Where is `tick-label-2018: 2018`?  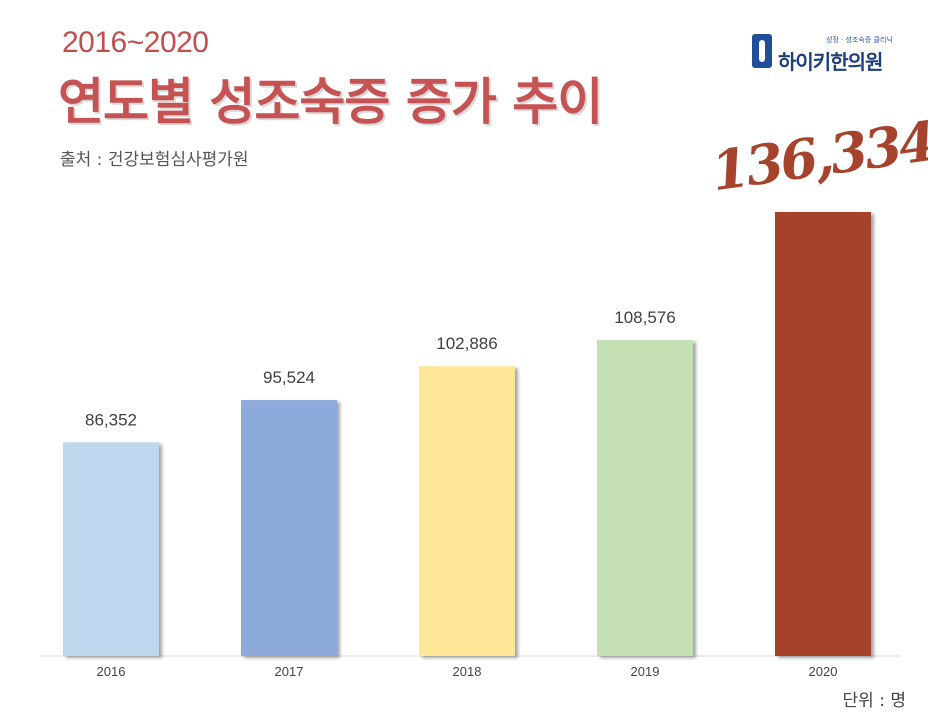
tick-label-2018: 2018 is located at coordinates (467, 671).